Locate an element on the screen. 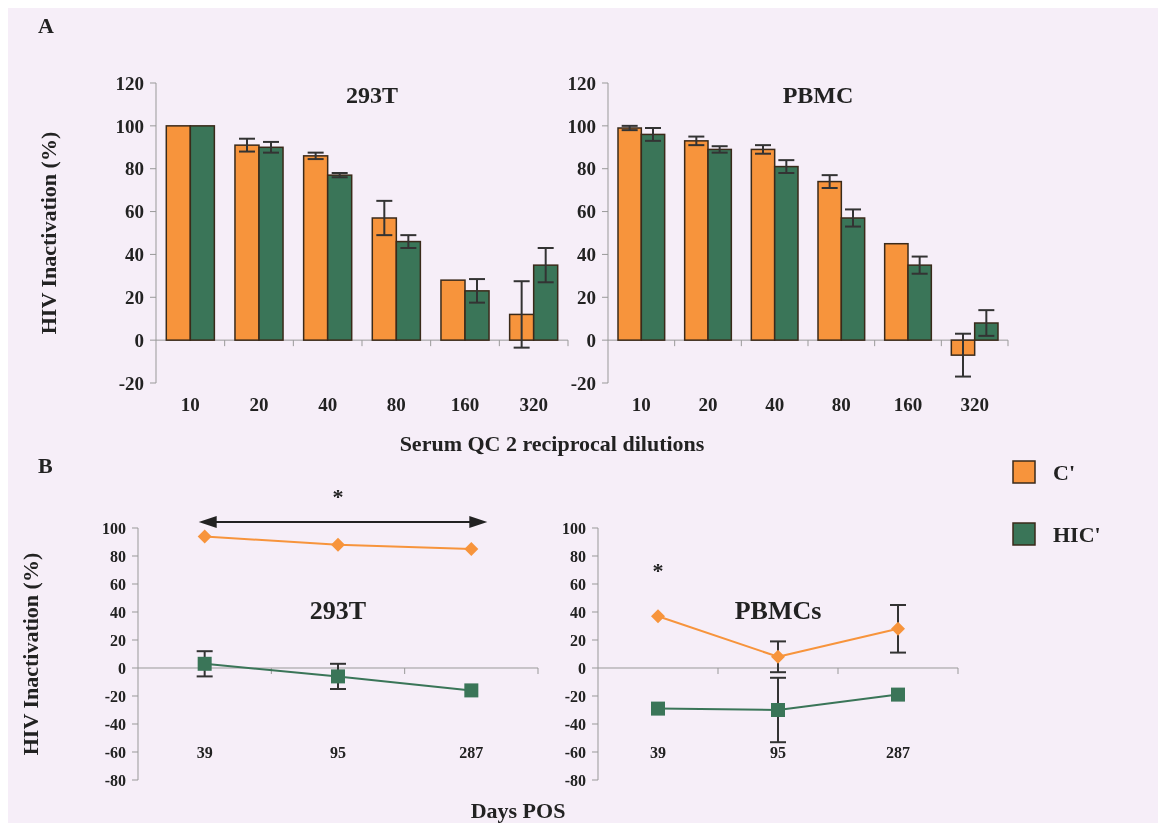 The height and width of the screenshot is (835, 1166). legend-label: C' is located at coordinates (1064, 472).